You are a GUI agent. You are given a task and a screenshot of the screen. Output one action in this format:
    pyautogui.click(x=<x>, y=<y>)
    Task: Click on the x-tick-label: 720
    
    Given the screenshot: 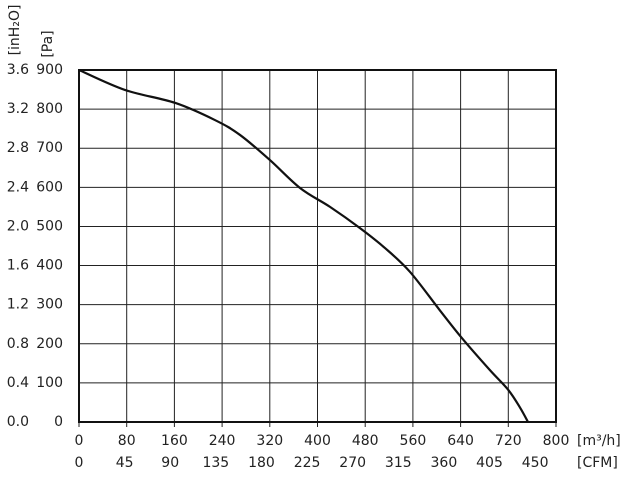 What is the action you would take?
    pyautogui.click(x=508, y=441)
    